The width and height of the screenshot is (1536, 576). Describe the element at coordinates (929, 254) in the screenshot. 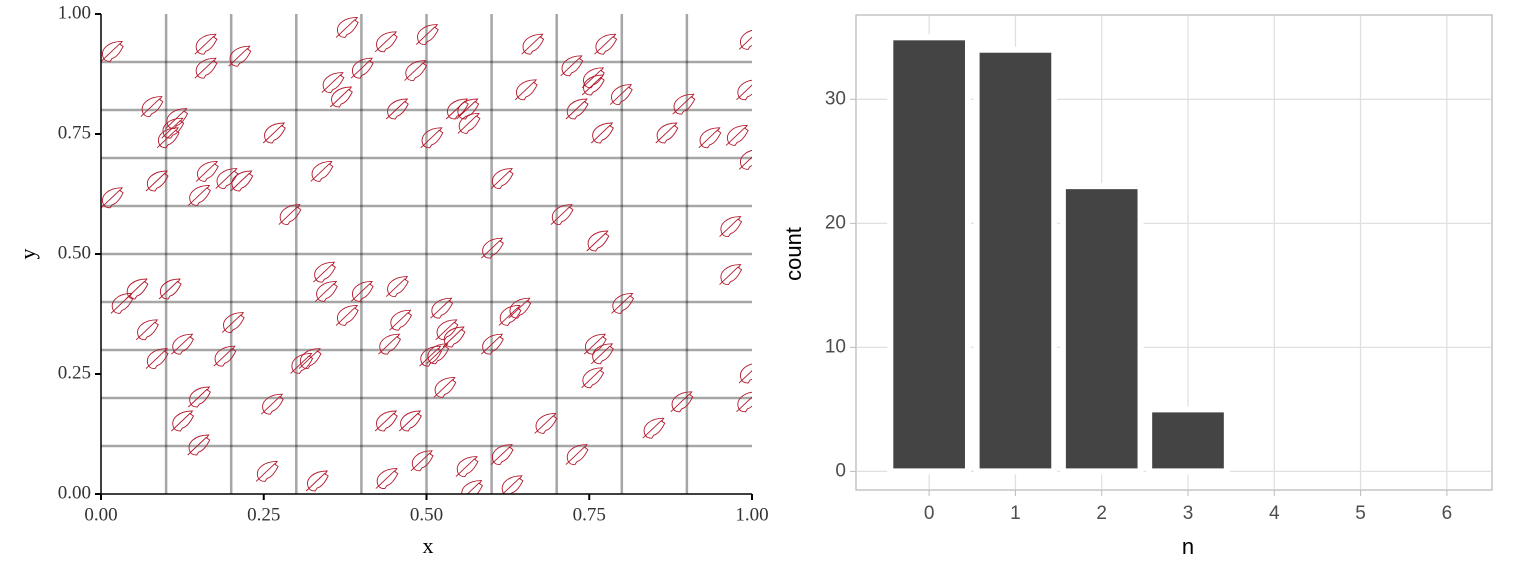

I see `bar` at that location.